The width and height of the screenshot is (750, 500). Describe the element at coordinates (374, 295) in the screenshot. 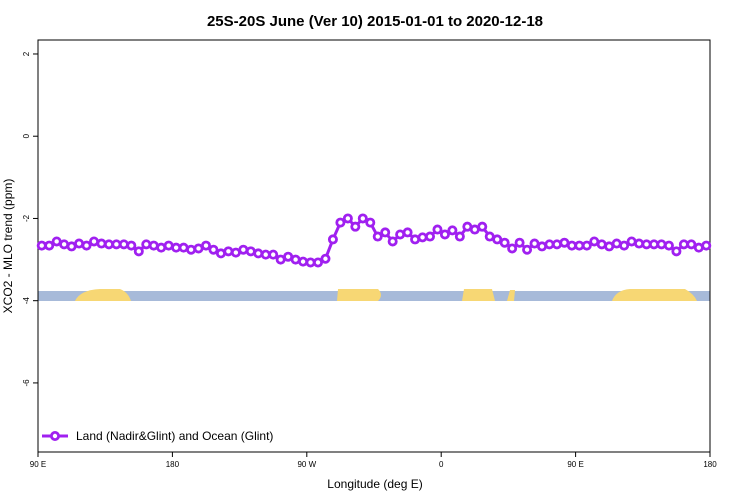

I see `land-ocean-band` at that location.